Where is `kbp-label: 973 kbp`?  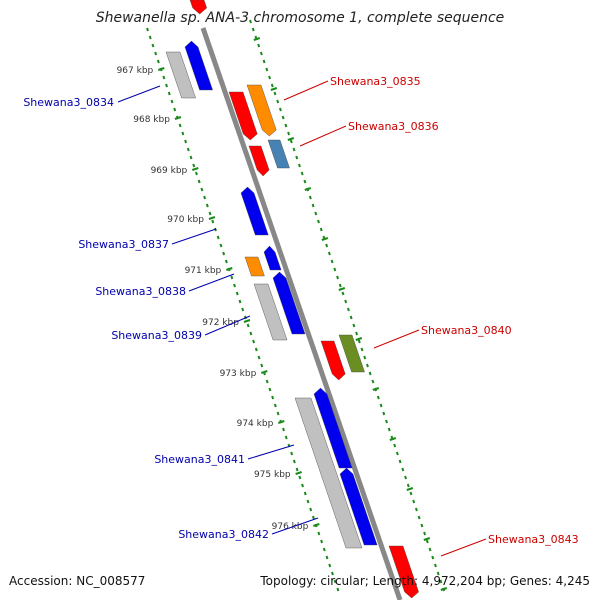
kbp-label: 973 kbp is located at coordinates (238, 374).